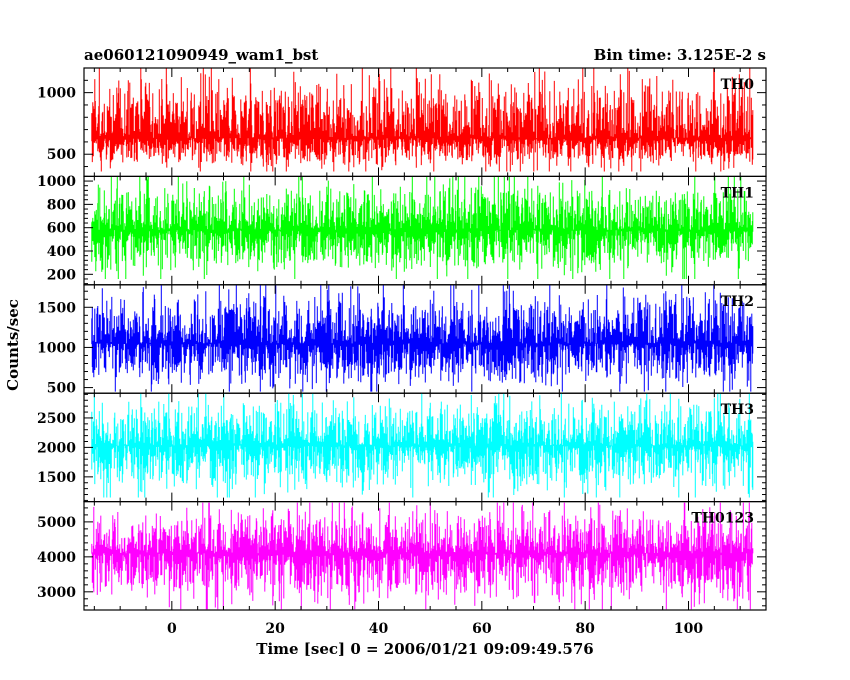  I want to click on panel-label-th2: TH2, so click(737, 302).